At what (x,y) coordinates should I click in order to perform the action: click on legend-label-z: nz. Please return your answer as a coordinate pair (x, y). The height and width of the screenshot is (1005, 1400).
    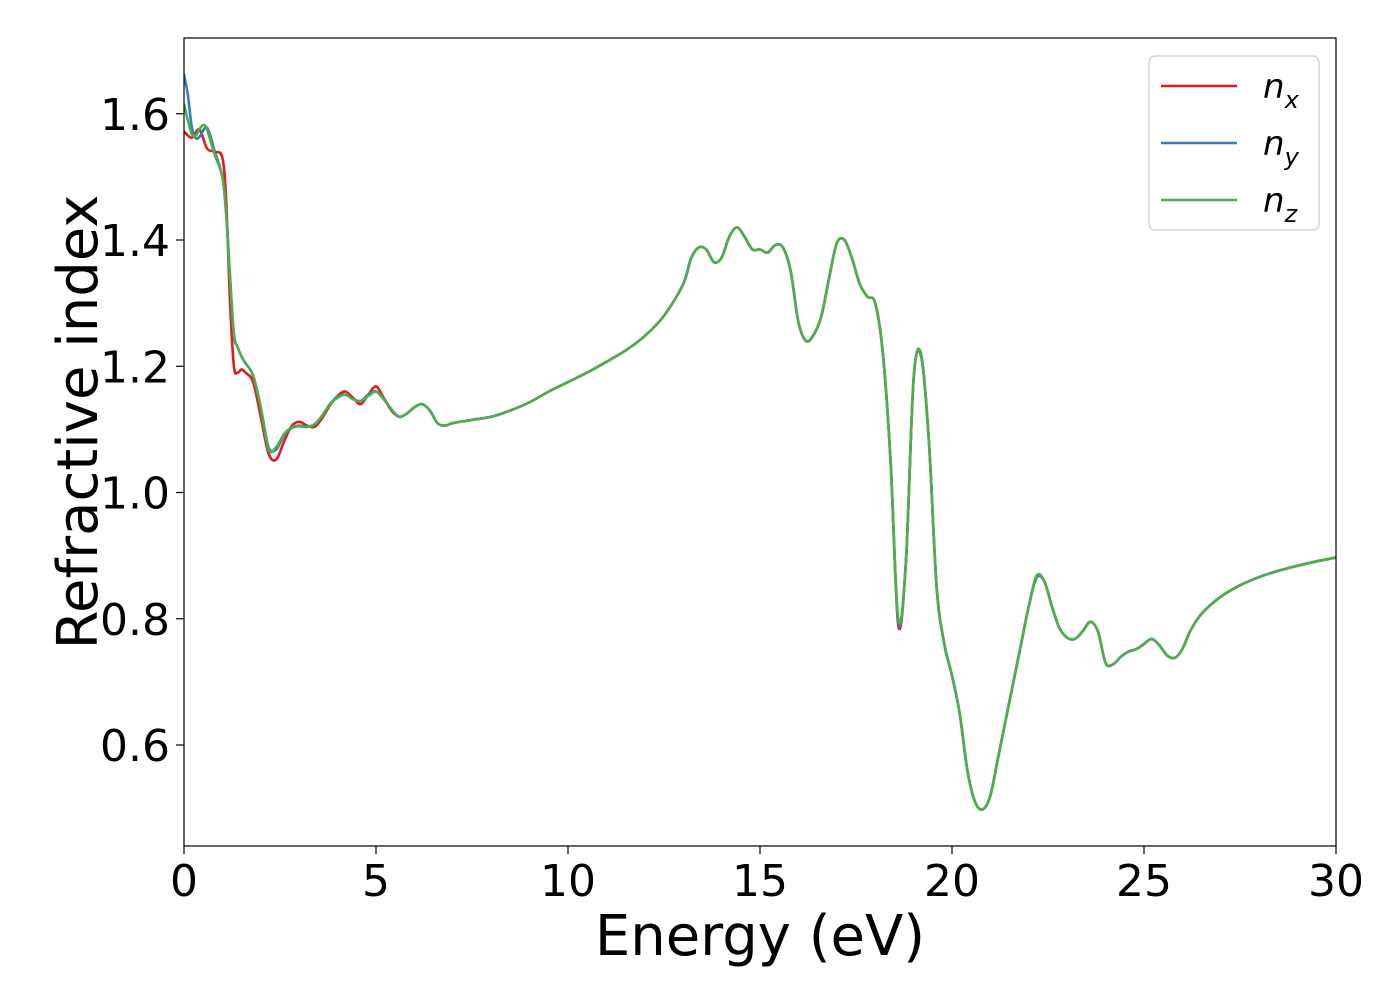
    Looking at the image, I should click on (1281, 204).